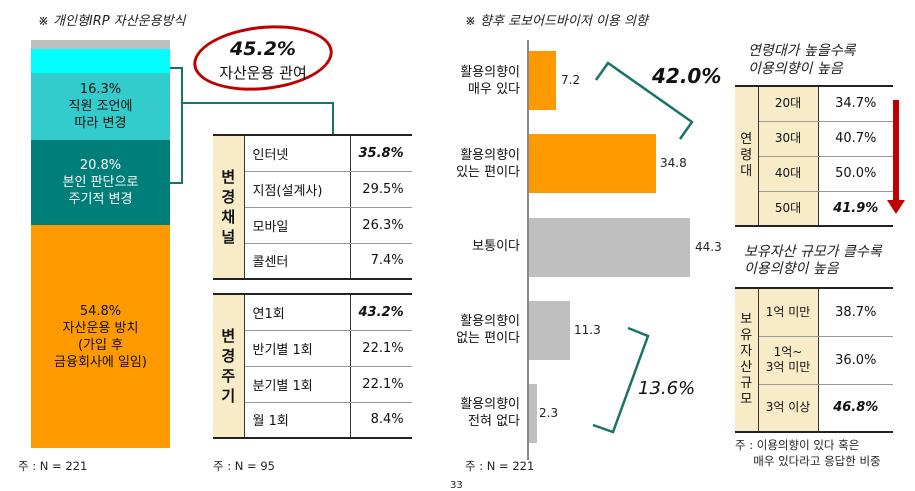 Image resolution: width=915 pixels, height=491 pixels. What do you see at coordinates (549, 413) in the screenshot?
I see `bar-value: 2.3` at bounding box center [549, 413].